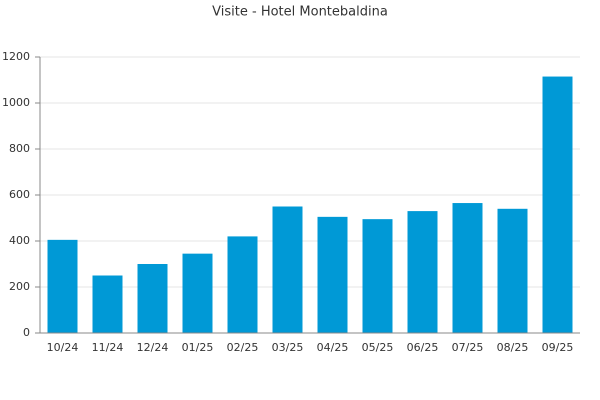 The image size is (600, 400). Describe the element at coordinates (333, 347) in the screenshot. I see `x-tick-label: 04/25` at that location.